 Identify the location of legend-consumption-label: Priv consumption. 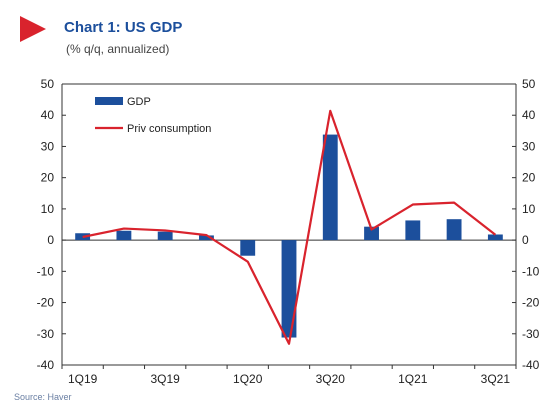
(169, 129).